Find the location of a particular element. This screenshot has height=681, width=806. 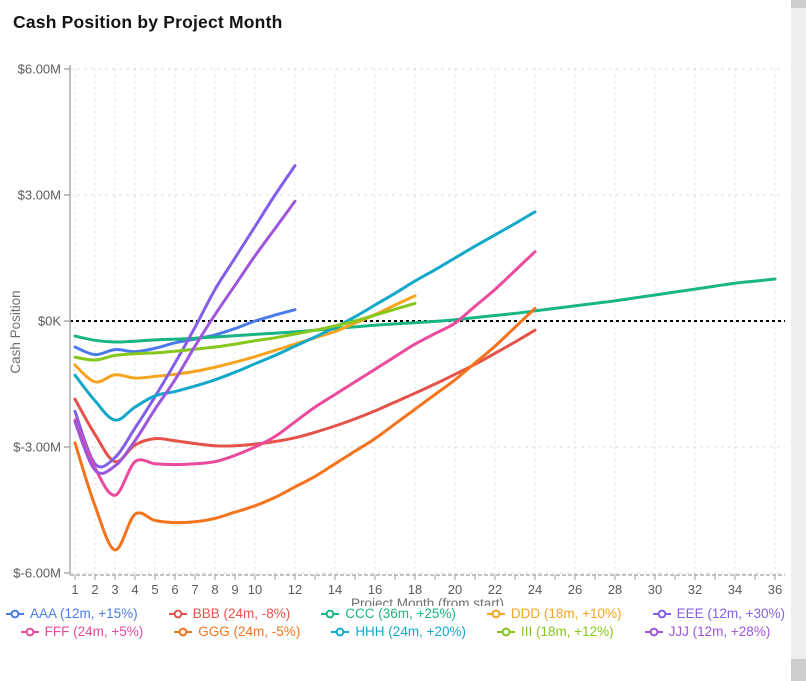

y-tick-label: $-6.00M is located at coordinates (37, 573).